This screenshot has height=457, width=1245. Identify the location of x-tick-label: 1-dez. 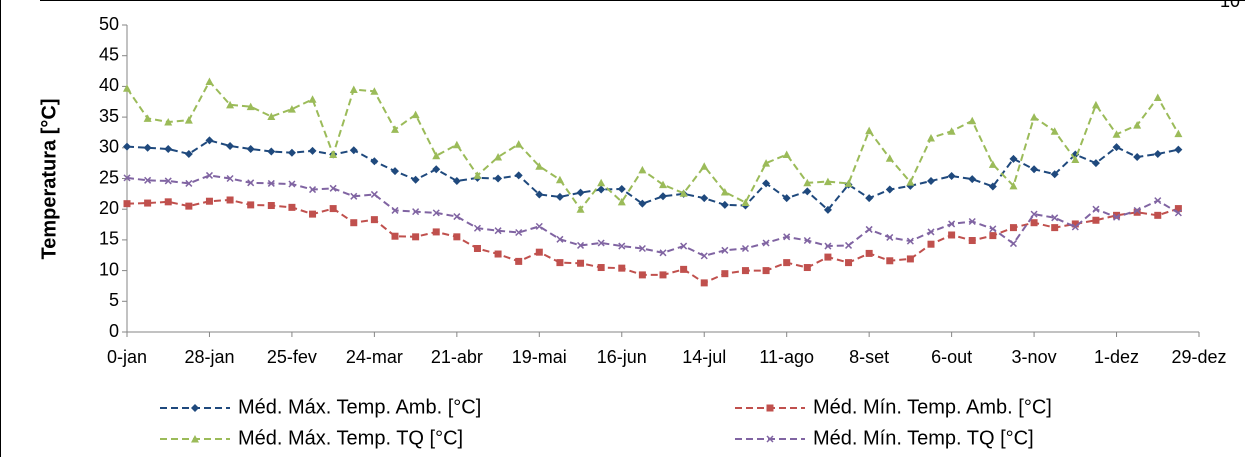
(1116, 357).